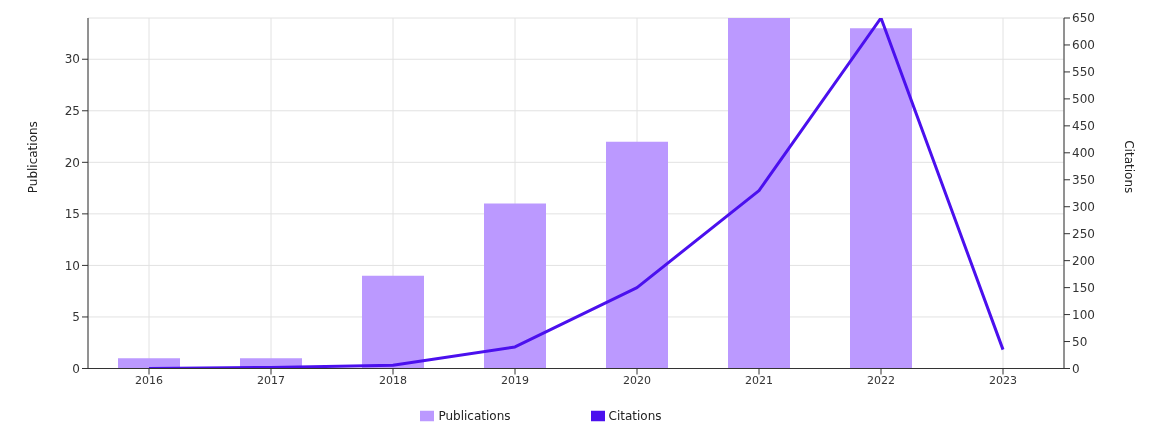 The image size is (1162, 436). I want to click on y2-tick-label: 350, so click(1083, 180).